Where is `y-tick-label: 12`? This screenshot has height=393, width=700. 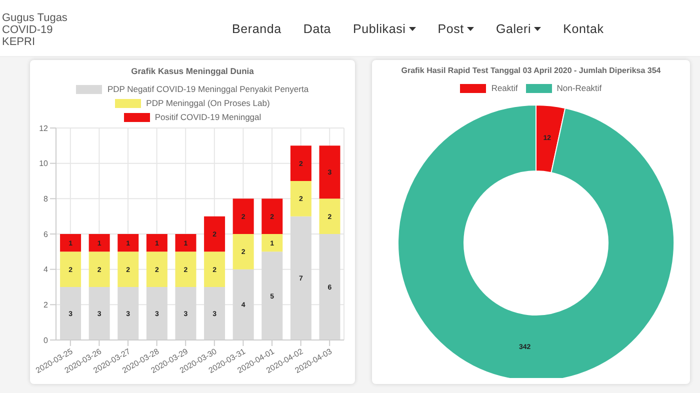 y-tick-label: 12 is located at coordinates (44, 128).